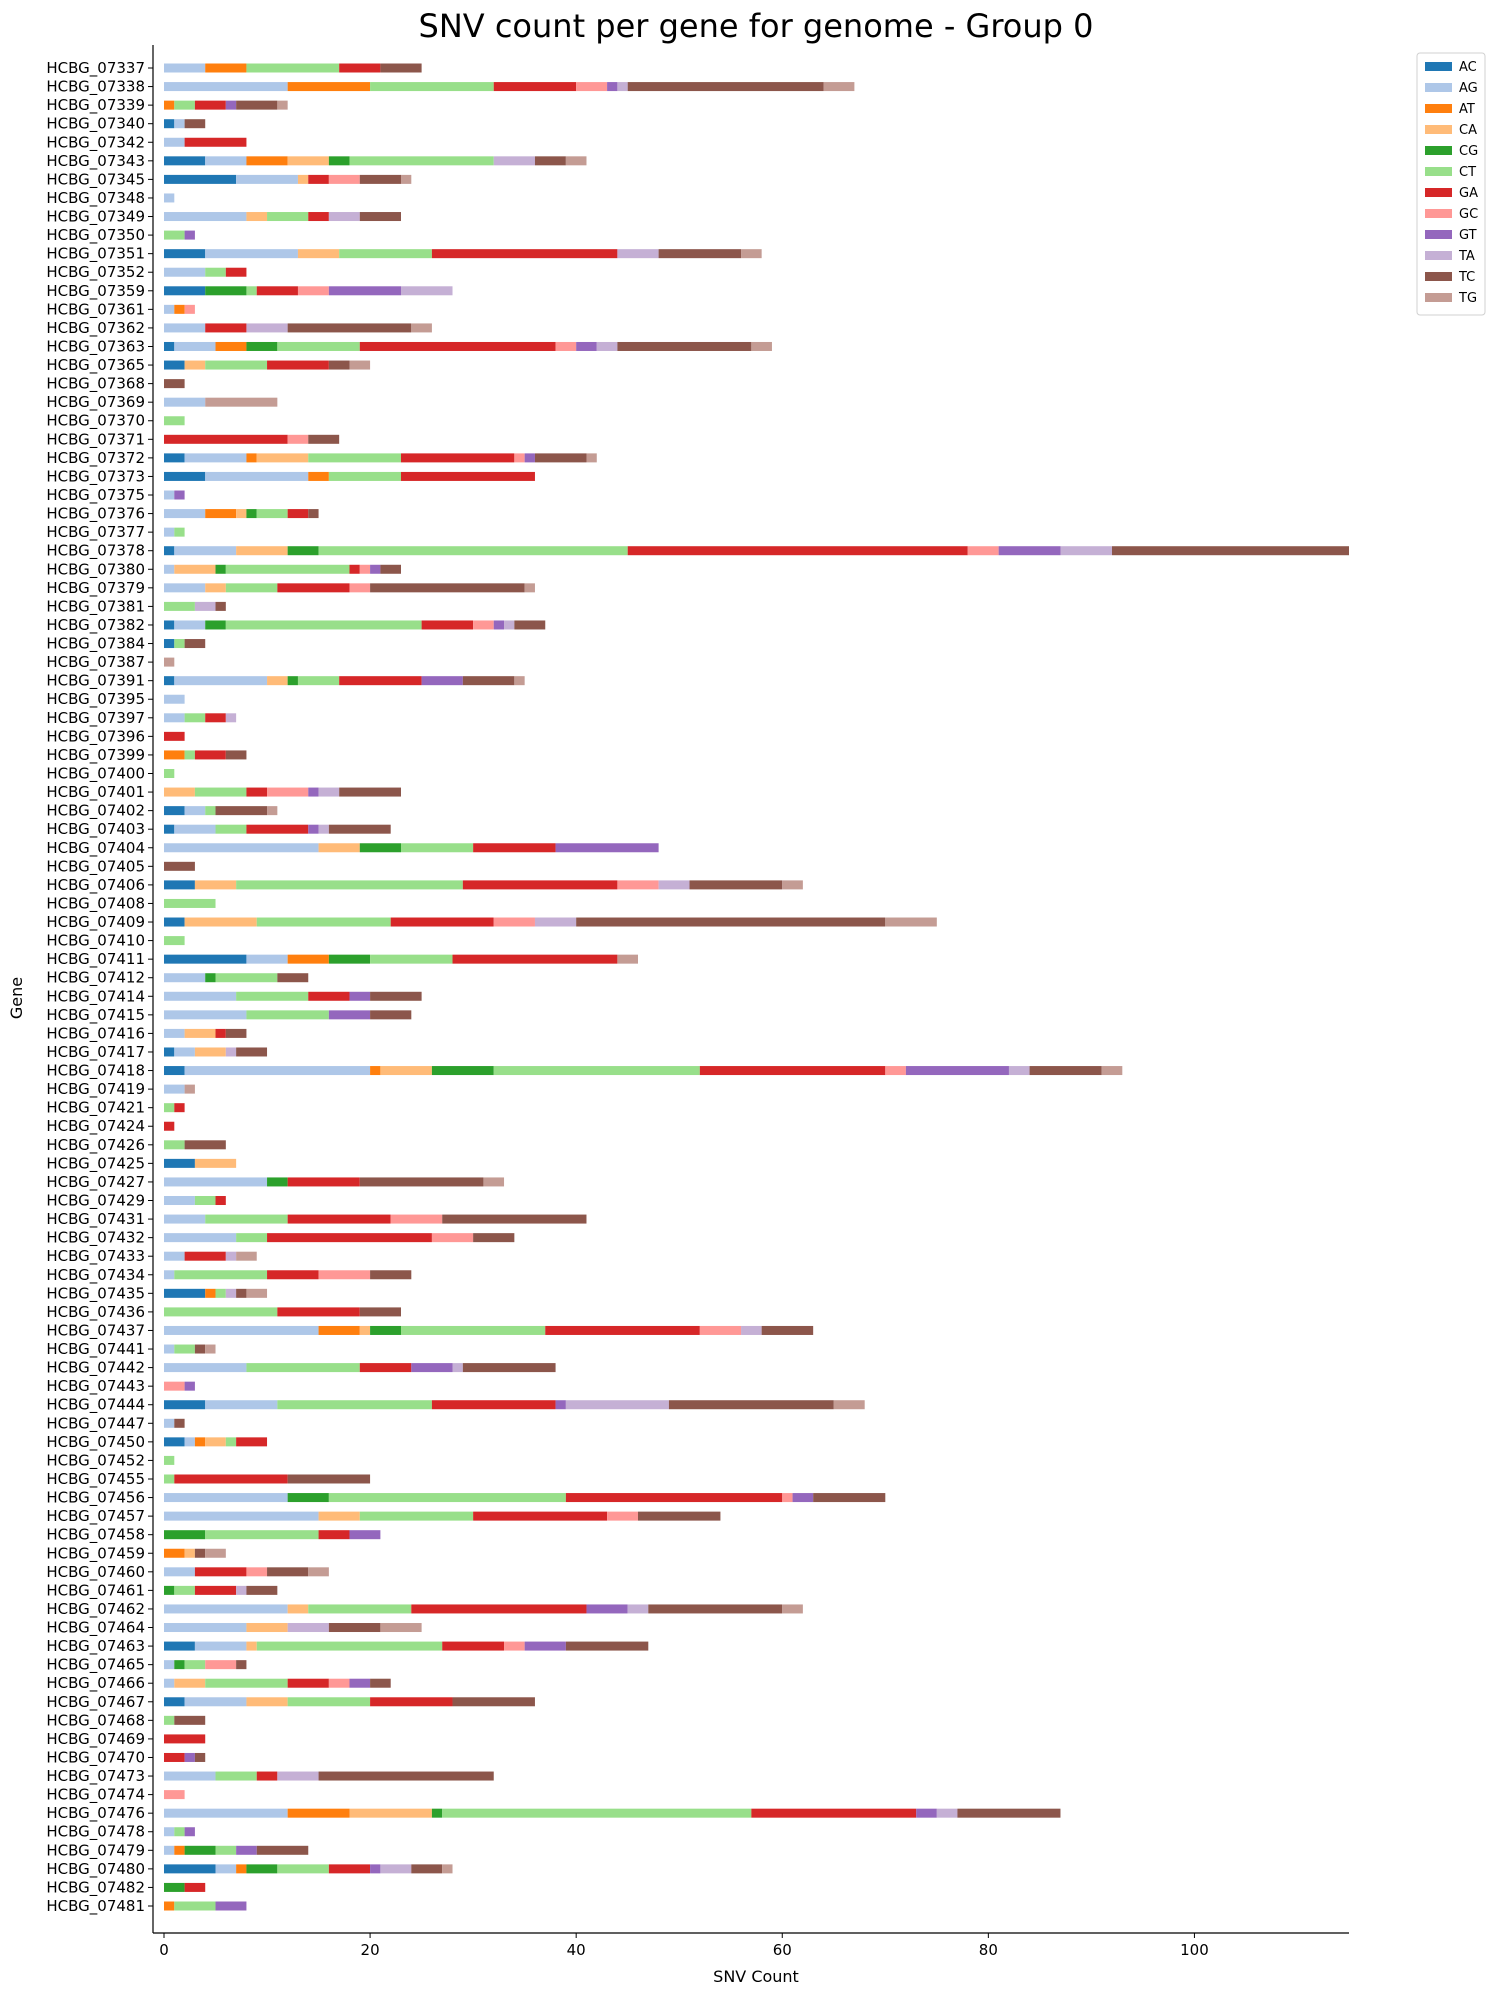 The image size is (1493, 1992). Describe the element at coordinates (95, 1646) in the screenshot. I see `y-tick-label: HCBG_07463` at that location.